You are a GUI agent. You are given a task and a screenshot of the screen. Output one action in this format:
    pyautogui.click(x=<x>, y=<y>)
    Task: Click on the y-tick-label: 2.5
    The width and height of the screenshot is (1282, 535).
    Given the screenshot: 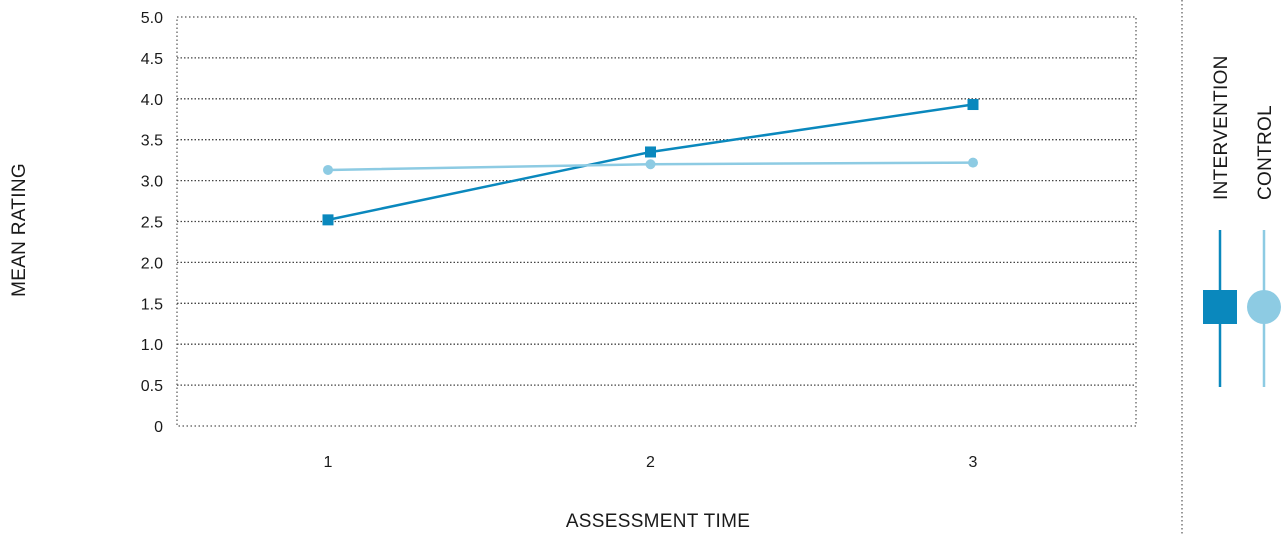 What is the action you would take?
    pyautogui.click(x=152, y=223)
    